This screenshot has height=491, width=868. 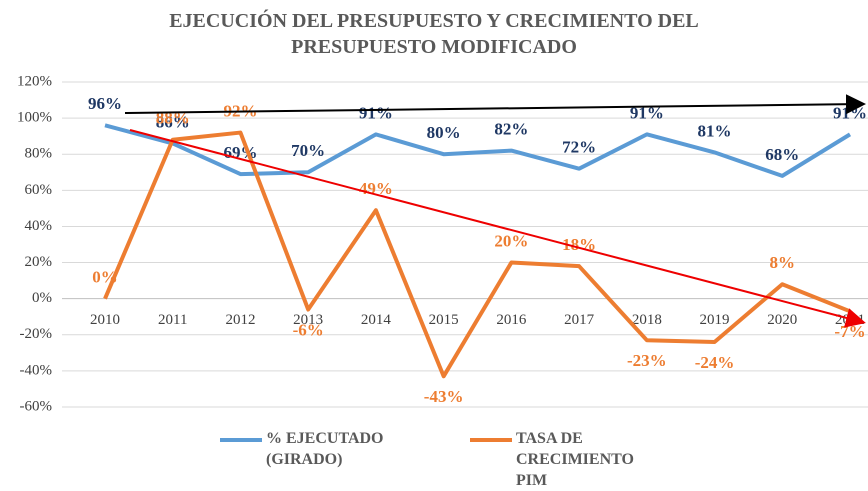 What do you see at coordinates (36, 334) in the screenshot?
I see `y-tick-label: -20%` at bounding box center [36, 334].